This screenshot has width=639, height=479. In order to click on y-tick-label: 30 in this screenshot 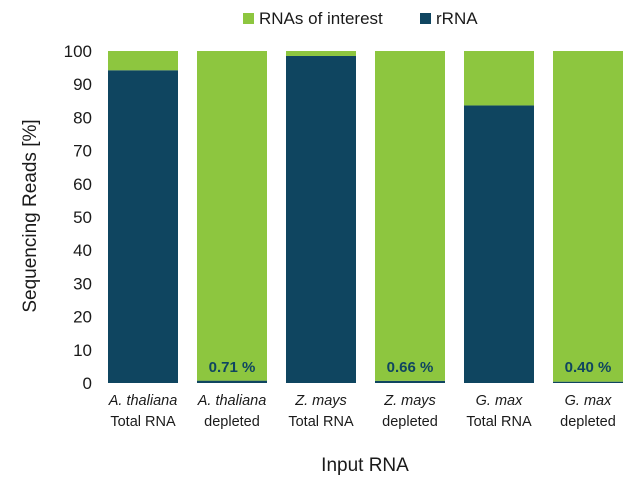, I will do `click(82, 283)`.